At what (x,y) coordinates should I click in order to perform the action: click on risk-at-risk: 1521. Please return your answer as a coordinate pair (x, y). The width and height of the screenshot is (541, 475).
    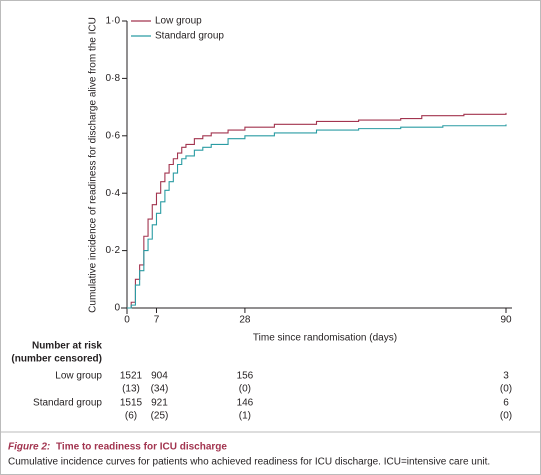
    Looking at the image, I should click on (131, 376).